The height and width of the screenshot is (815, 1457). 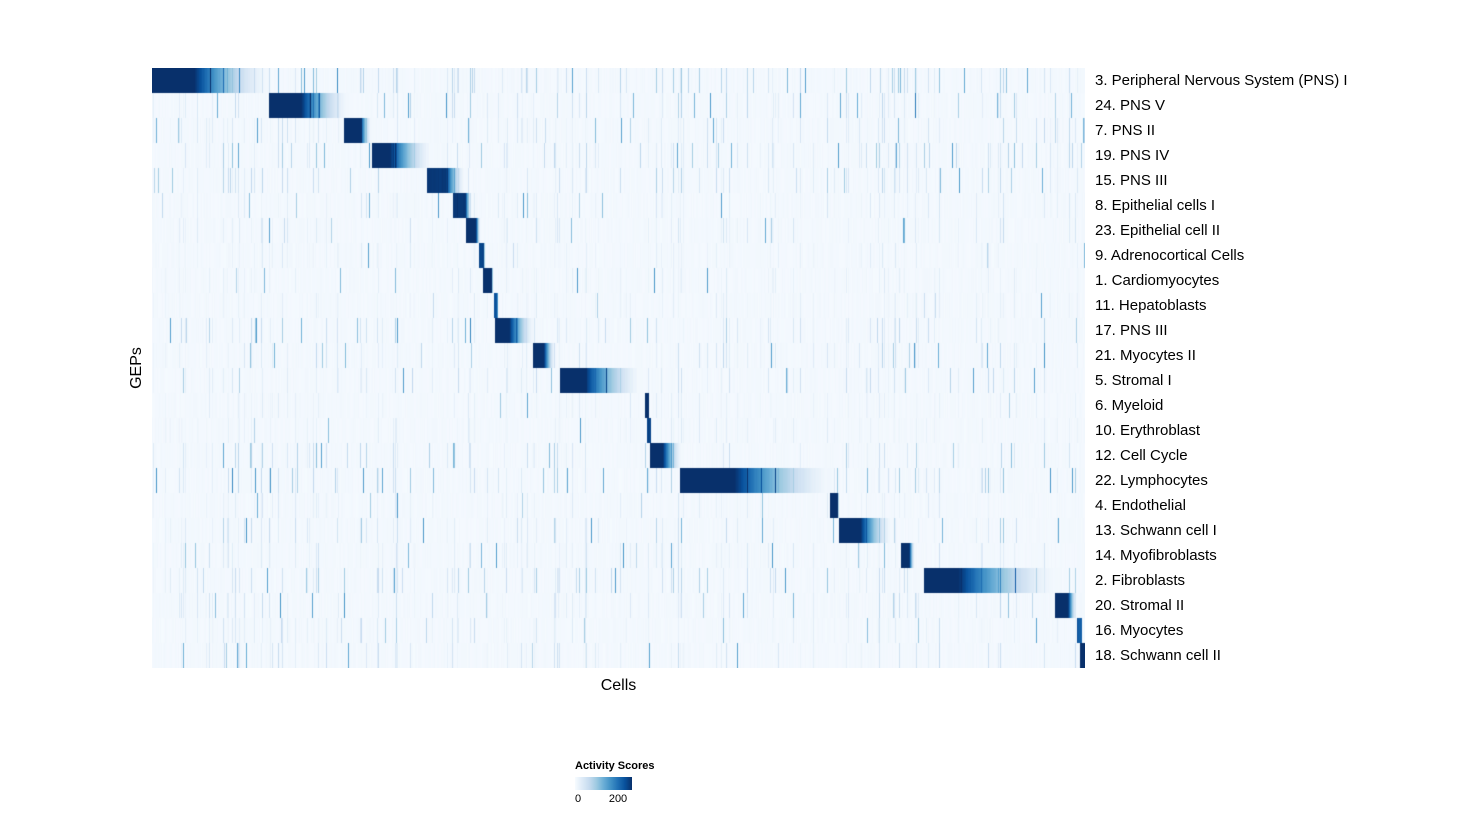 What do you see at coordinates (1151, 305) in the screenshot?
I see `row-label: 11. Hepatoblasts` at bounding box center [1151, 305].